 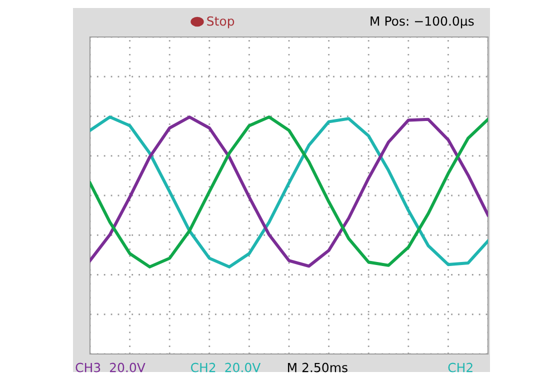 I want to click on text: Stop, so click(x=220, y=22).